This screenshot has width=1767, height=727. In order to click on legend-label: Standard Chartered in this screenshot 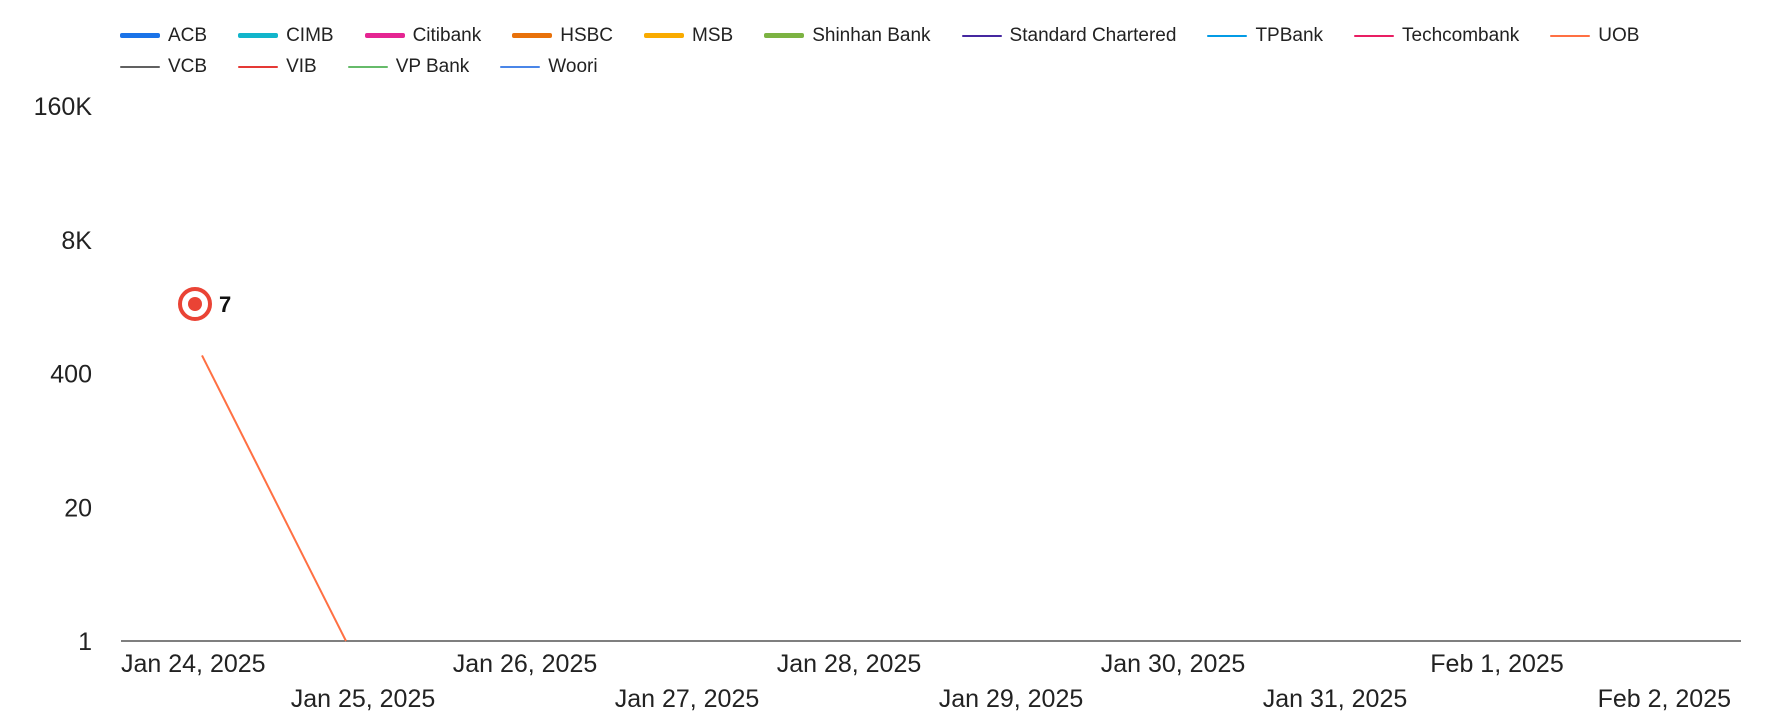, I will do `click(1093, 35)`.